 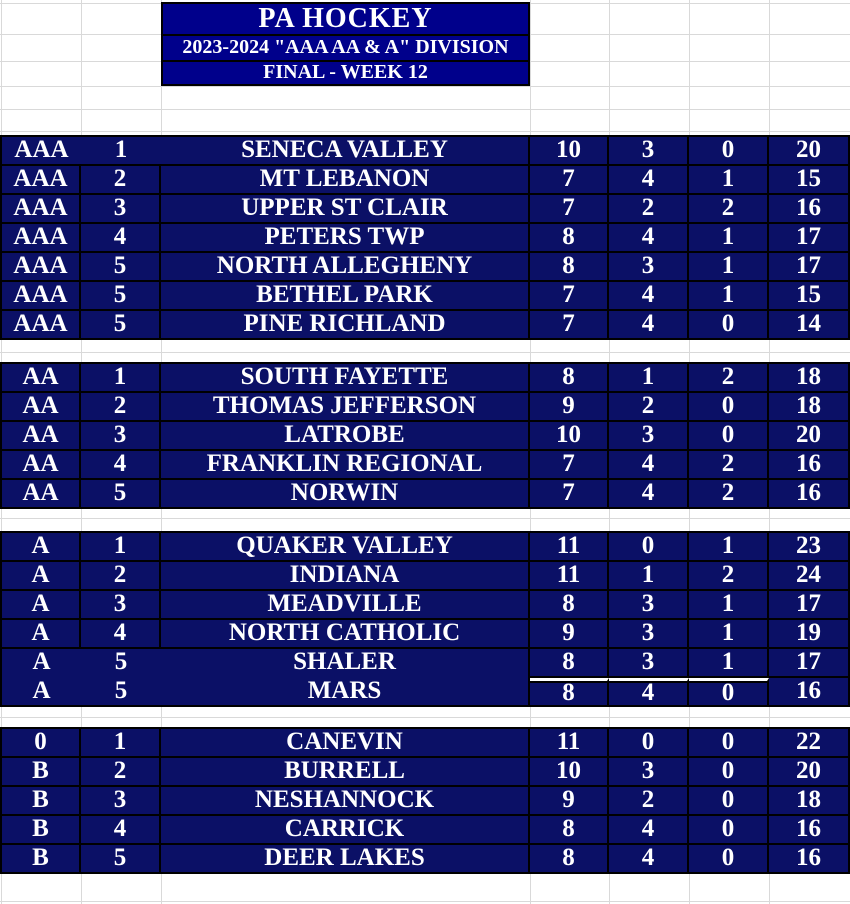 I want to click on cell-division: B, so click(x=41, y=801).